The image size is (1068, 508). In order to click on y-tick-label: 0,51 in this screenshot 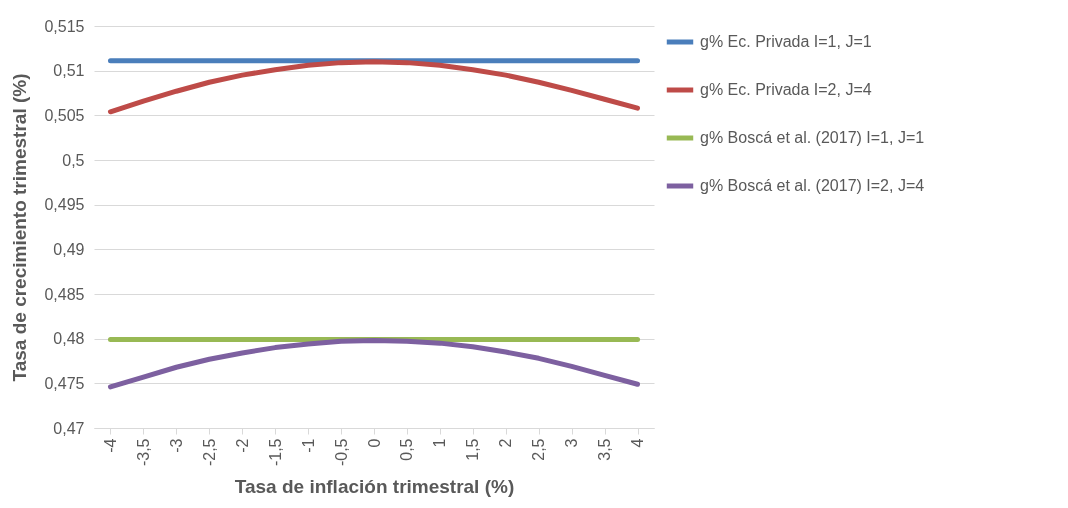, I will do `click(69, 71)`.